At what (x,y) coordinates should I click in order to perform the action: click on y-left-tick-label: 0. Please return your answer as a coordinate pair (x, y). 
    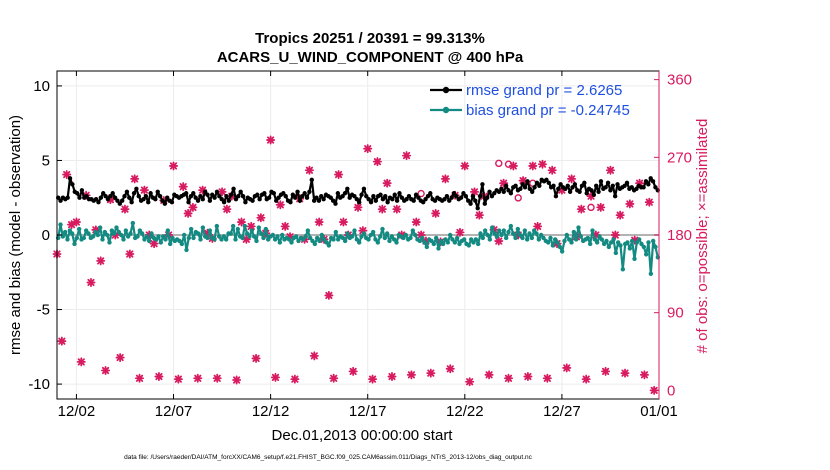
    Looking at the image, I should click on (46, 235).